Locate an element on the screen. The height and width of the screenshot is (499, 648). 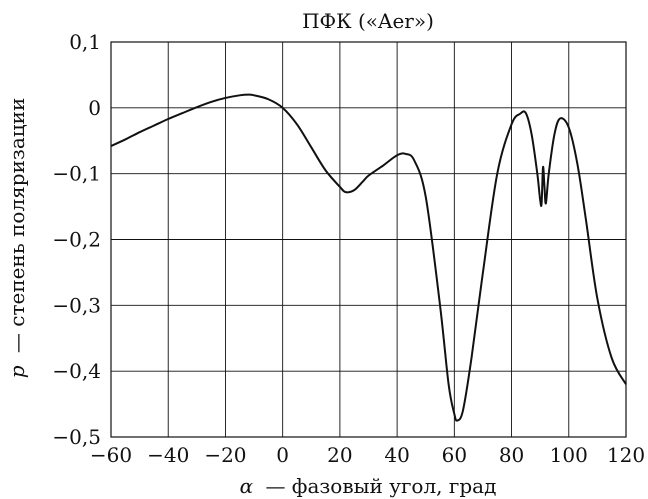
y-tick-label: −0,2 is located at coordinates (76, 240).